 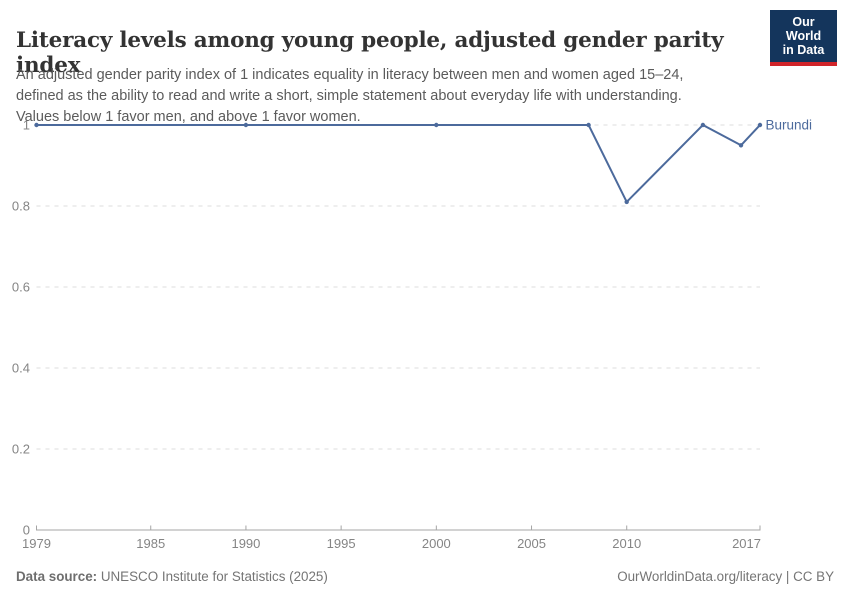 What do you see at coordinates (746, 543) in the screenshot?
I see `x-tick-label: 2017` at bounding box center [746, 543].